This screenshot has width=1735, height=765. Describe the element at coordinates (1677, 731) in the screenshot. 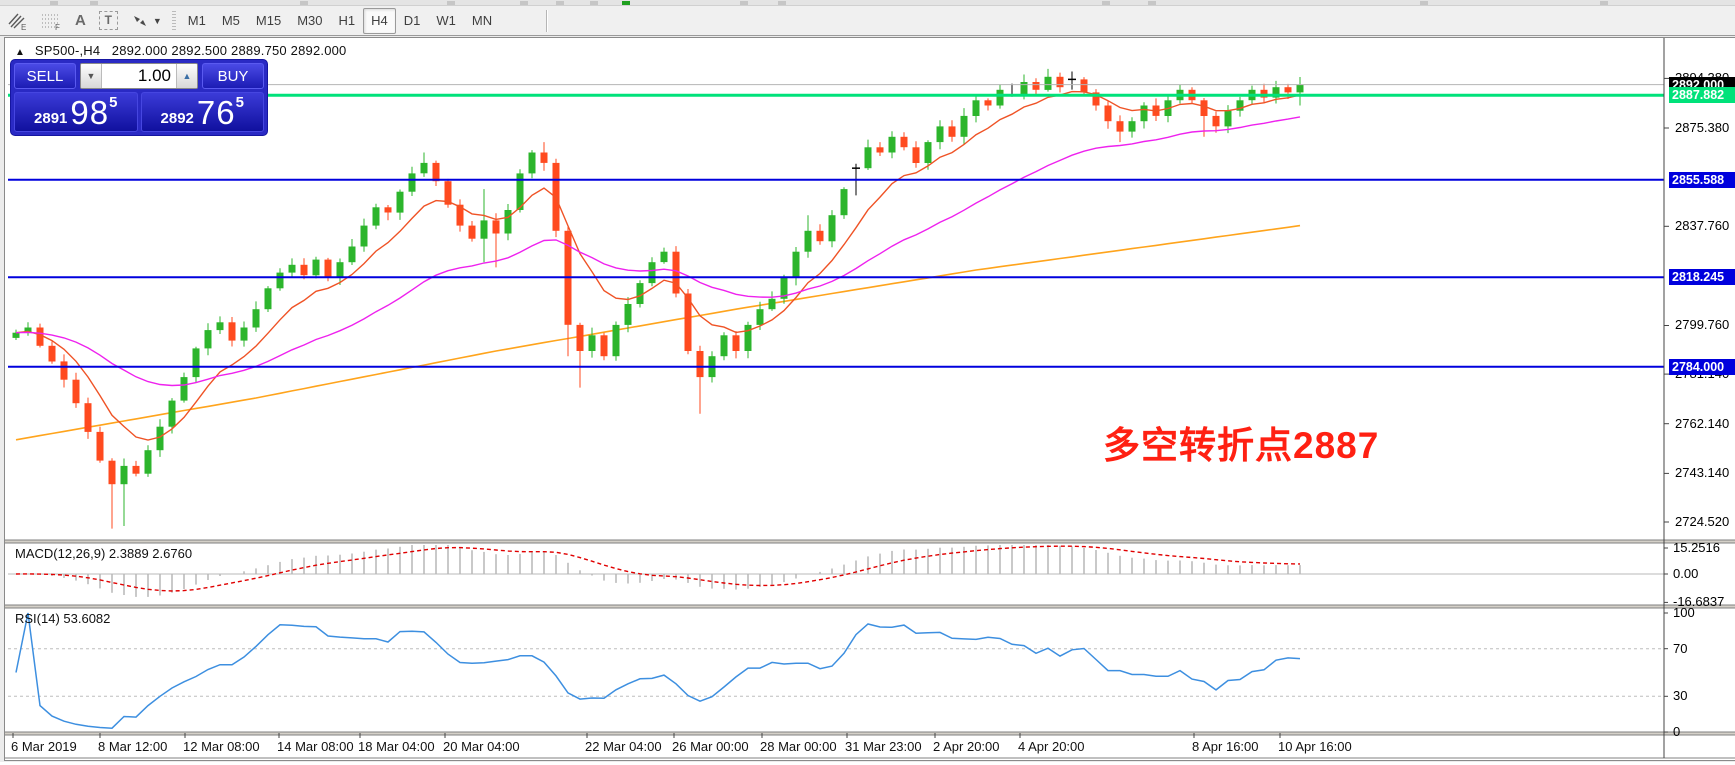

I see `rsi-axis-tick: 0` at that location.